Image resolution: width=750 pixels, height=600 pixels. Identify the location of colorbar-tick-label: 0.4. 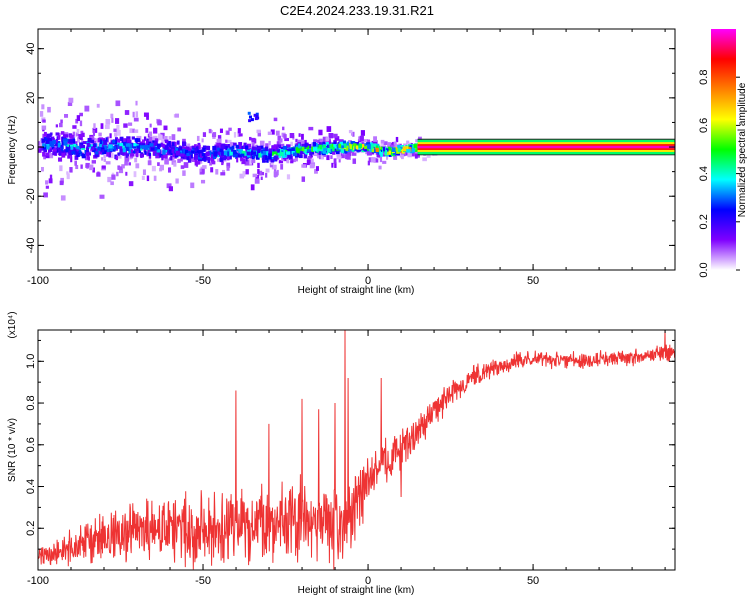
(704, 173).